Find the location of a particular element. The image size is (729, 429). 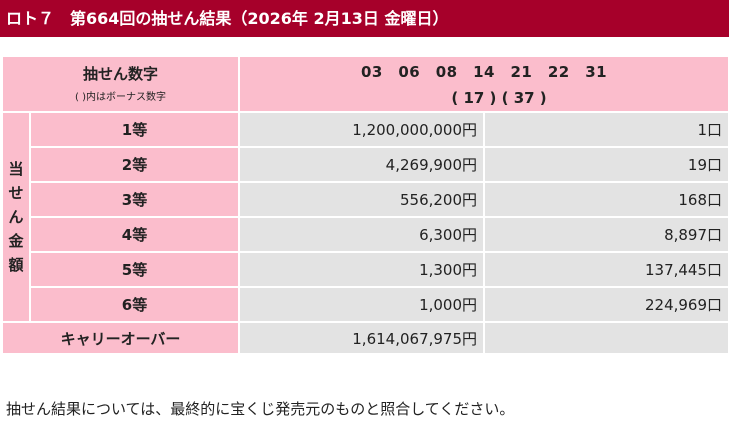

winning-numbers-label-cell: 抽せん数字 ( )内はボーナス数字 is located at coordinates (121, 84).